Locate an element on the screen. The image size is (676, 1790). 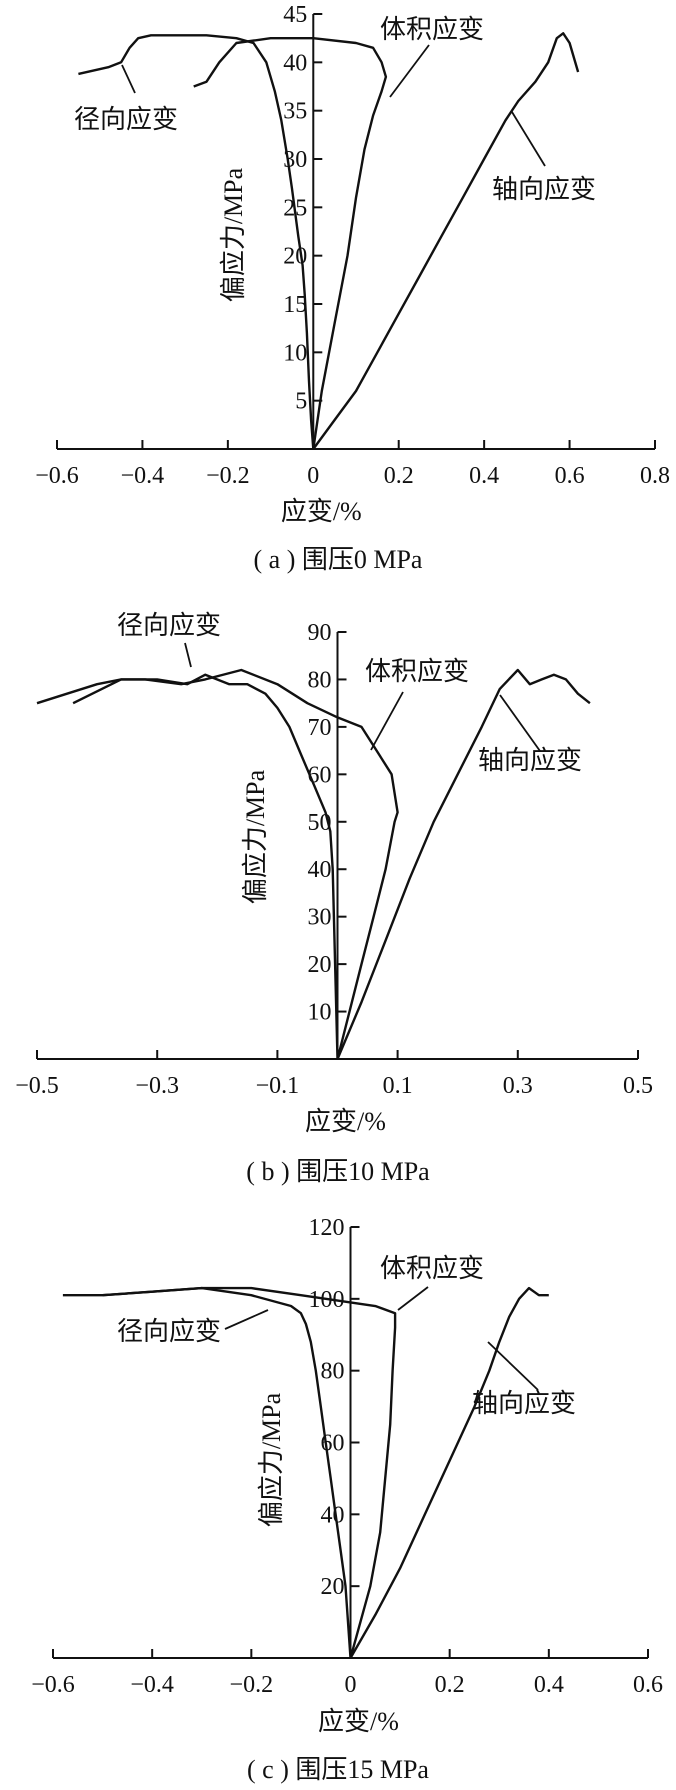
y-tick-label: 45 is located at coordinates (295, 15).